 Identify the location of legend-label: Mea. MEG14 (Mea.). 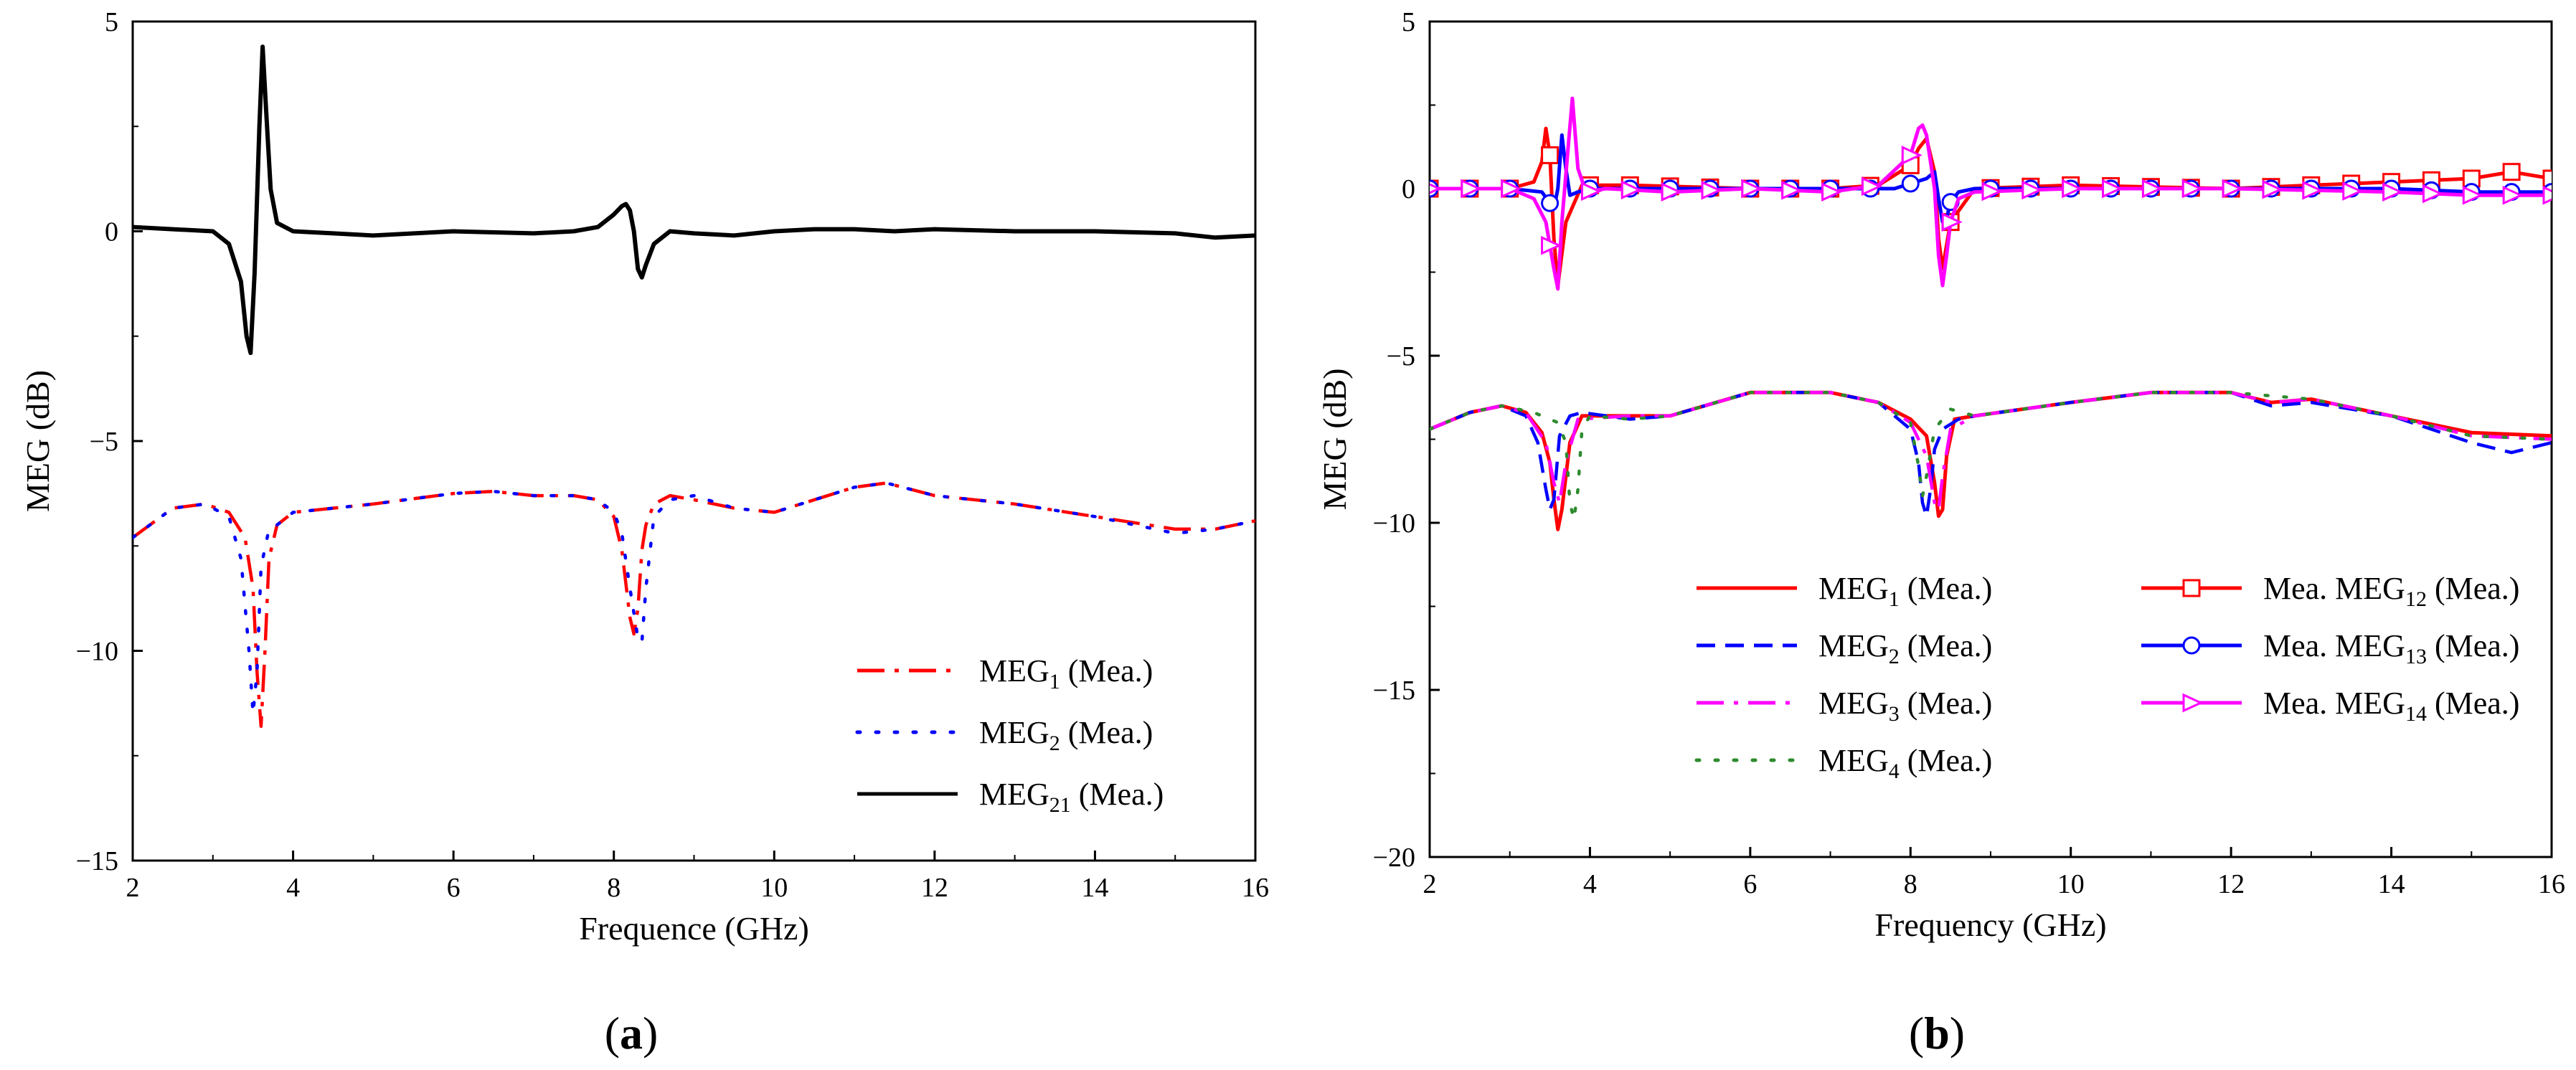
(2391, 706).